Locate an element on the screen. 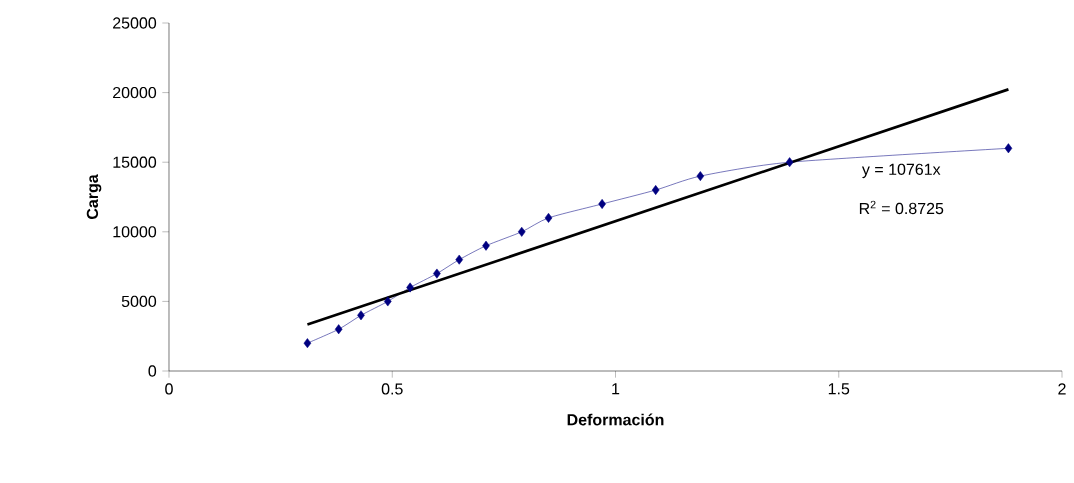 The width and height of the screenshot is (1074, 483). y-tick-label: 10000 is located at coordinates (135, 232).